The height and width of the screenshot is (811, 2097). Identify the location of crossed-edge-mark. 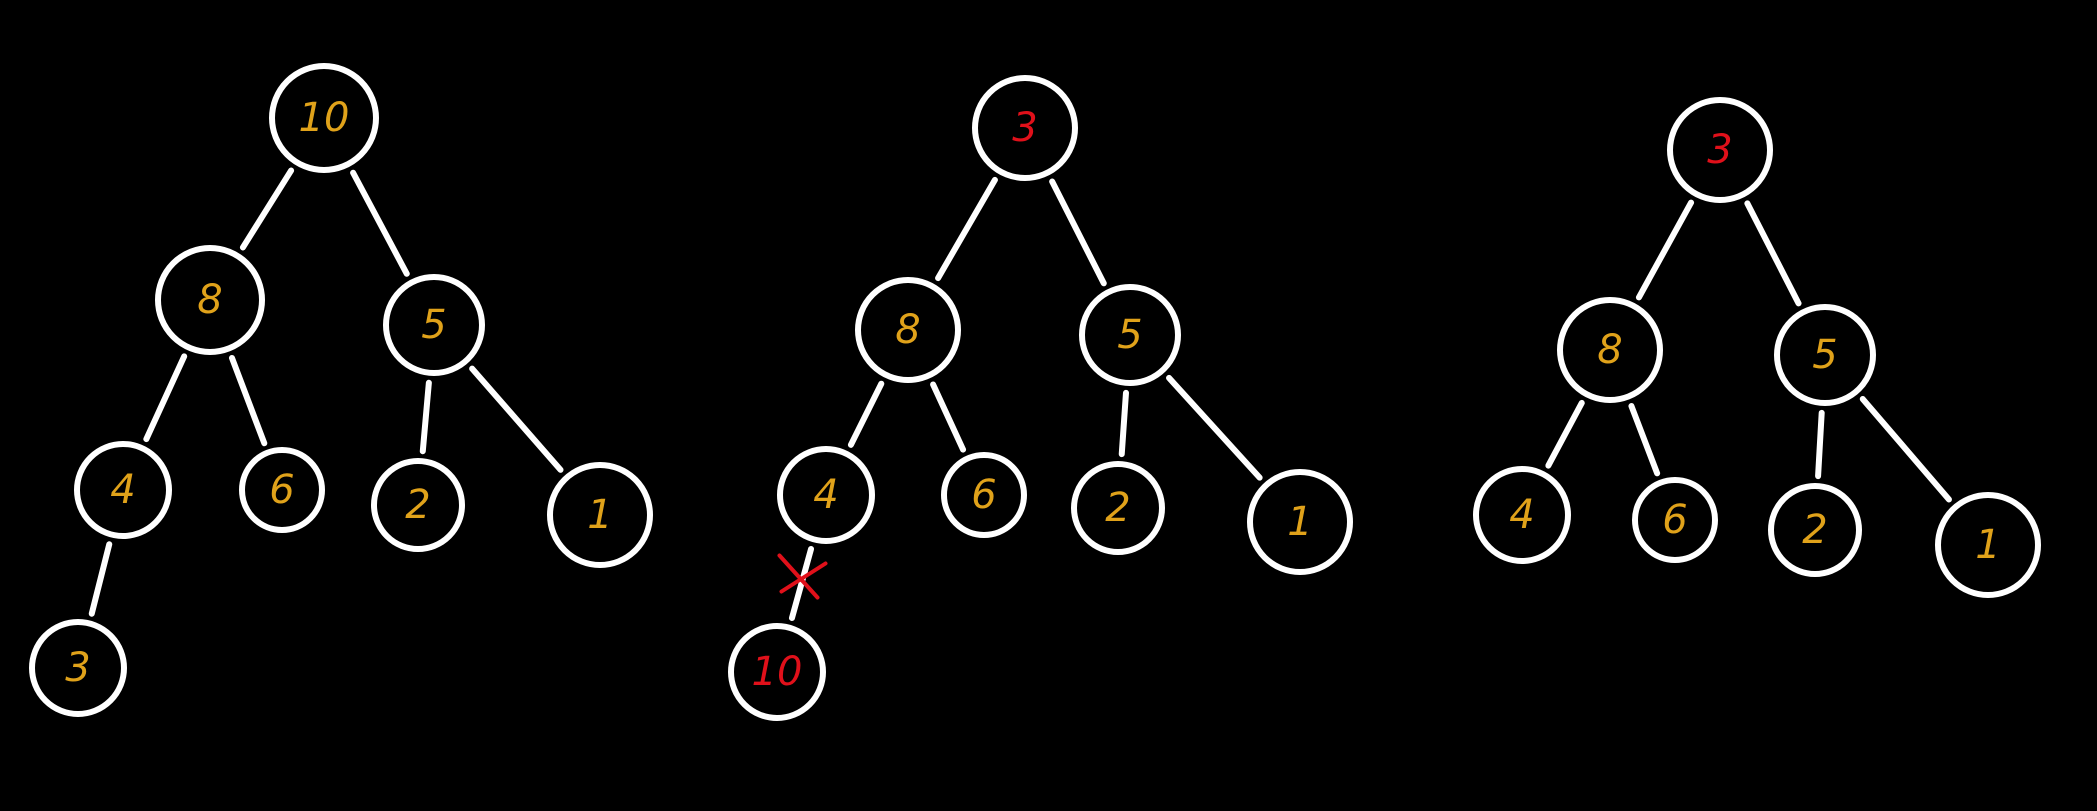
(802, 576).